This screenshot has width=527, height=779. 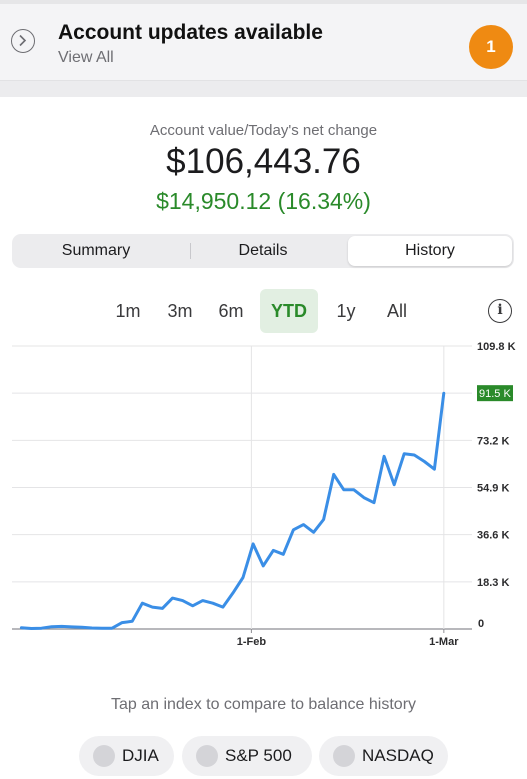 What do you see at coordinates (190, 32) in the screenshot?
I see `banner-title: Account updates available` at bounding box center [190, 32].